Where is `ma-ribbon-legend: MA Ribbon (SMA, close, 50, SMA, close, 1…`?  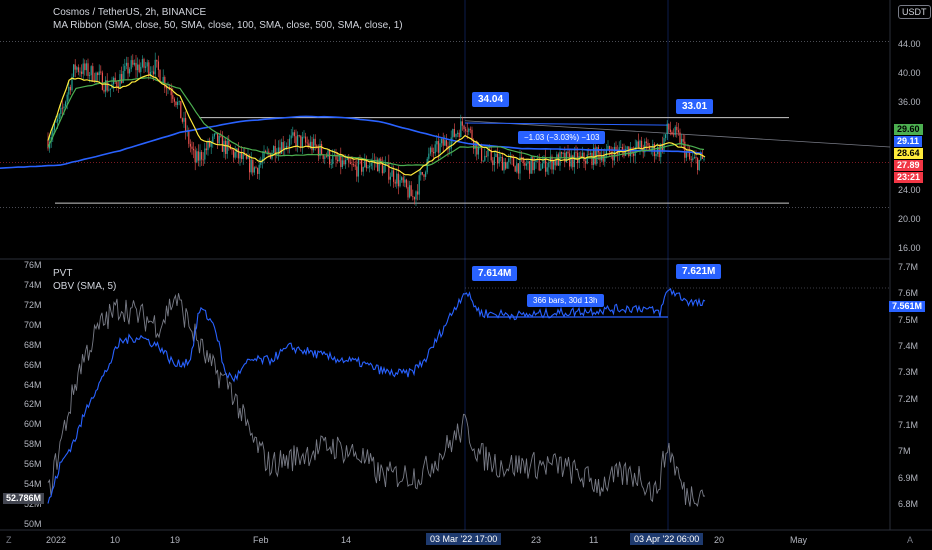 ma-ribbon-legend: MA Ribbon (SMA, close, 50, SMA, close, 1… is located at coordinates (228, 25).